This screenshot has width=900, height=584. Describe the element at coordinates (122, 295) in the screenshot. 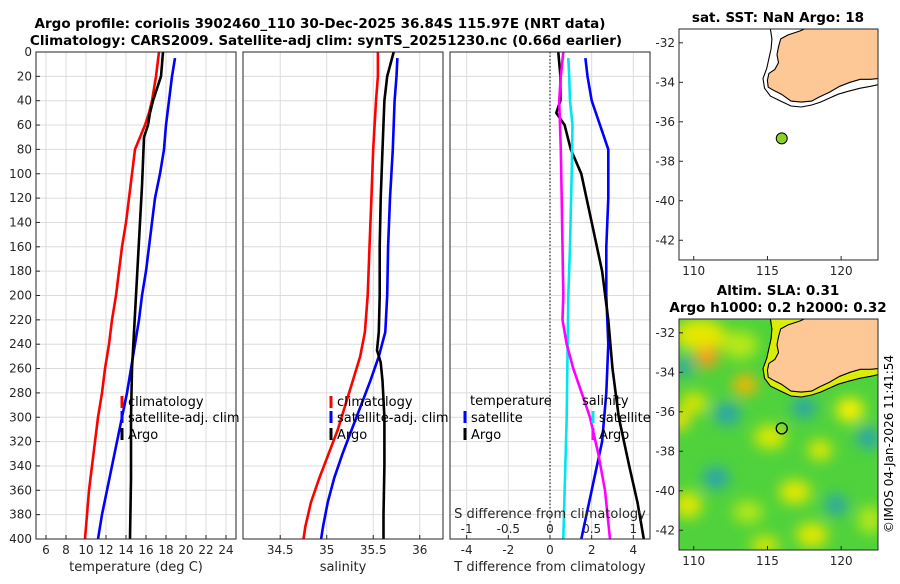

I see `series-line-climatology` at that location.